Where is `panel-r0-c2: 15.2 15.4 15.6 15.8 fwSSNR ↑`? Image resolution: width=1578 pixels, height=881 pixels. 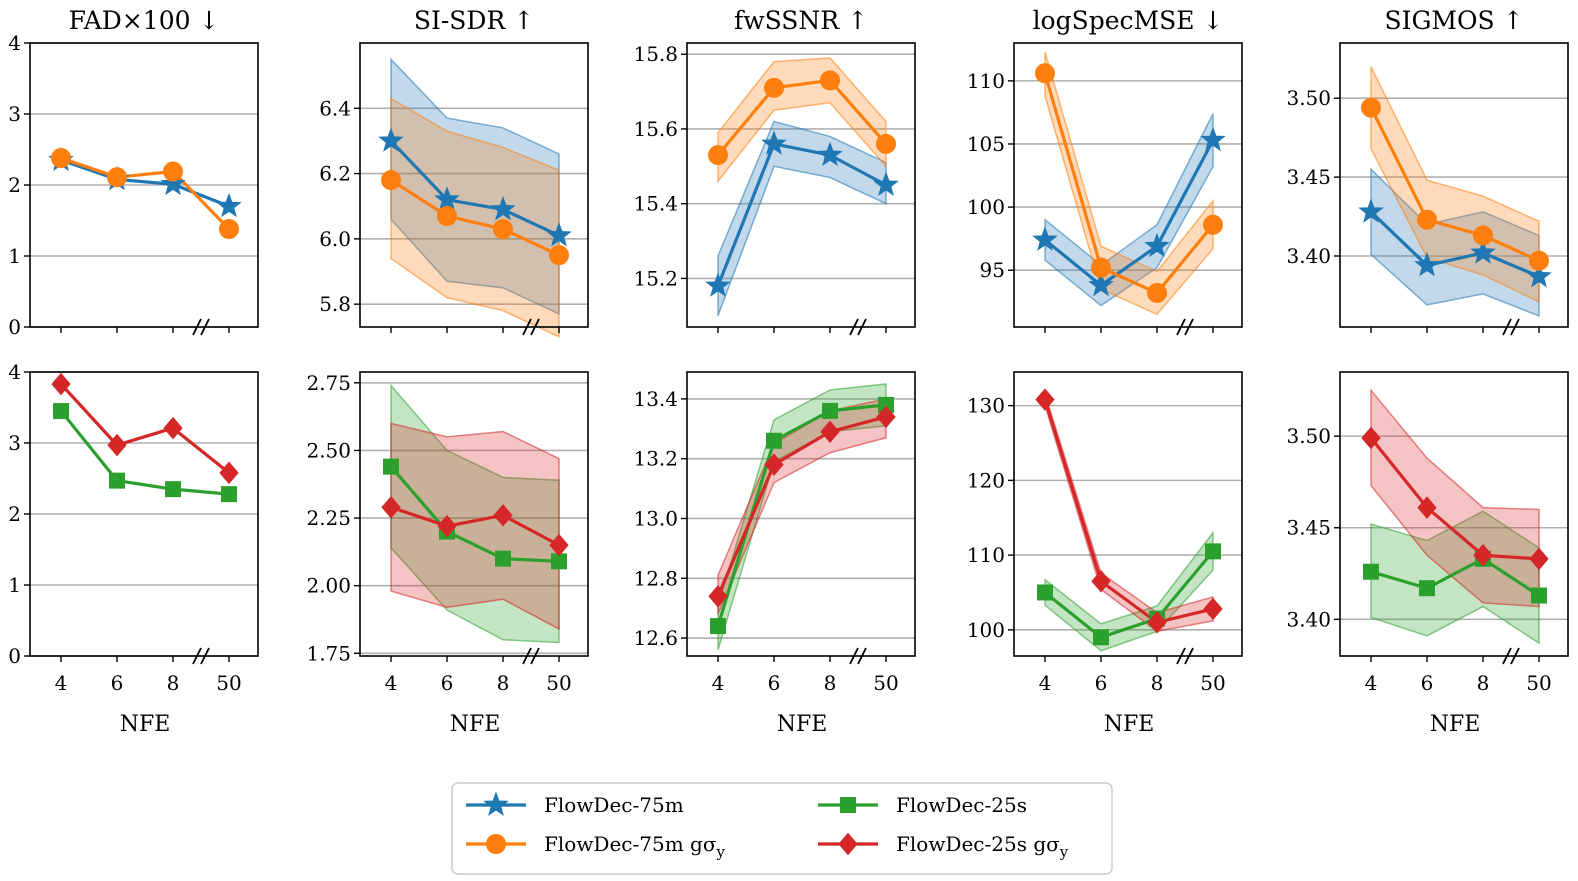
panel-r0-c2: 15.2 15.4 15.6 15.8 fwSSNR ↑ is located at coordinates (774, 171).